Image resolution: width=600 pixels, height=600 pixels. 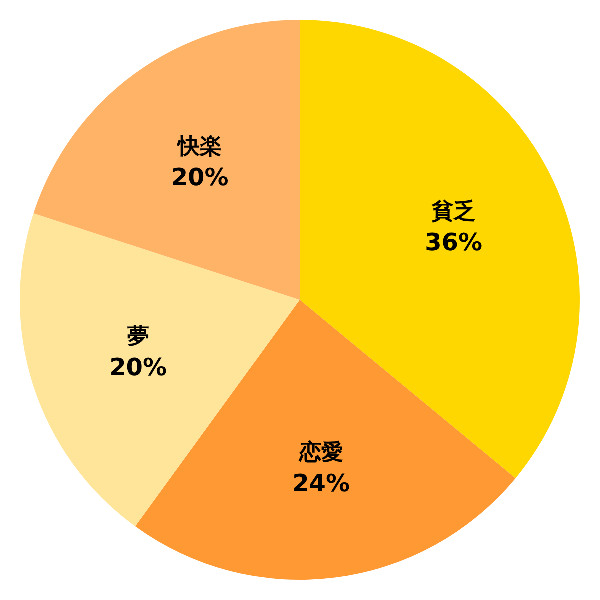 I want to click on slice-label: 恋愛, so click(x=321, y=453).